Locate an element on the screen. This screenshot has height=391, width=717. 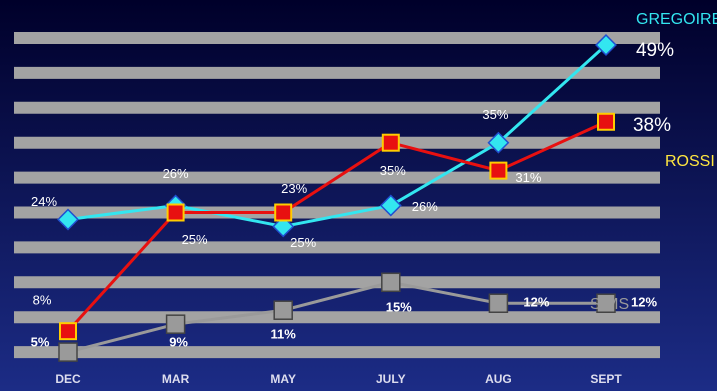
data-label: 24% is located at coordinates (44, 201).